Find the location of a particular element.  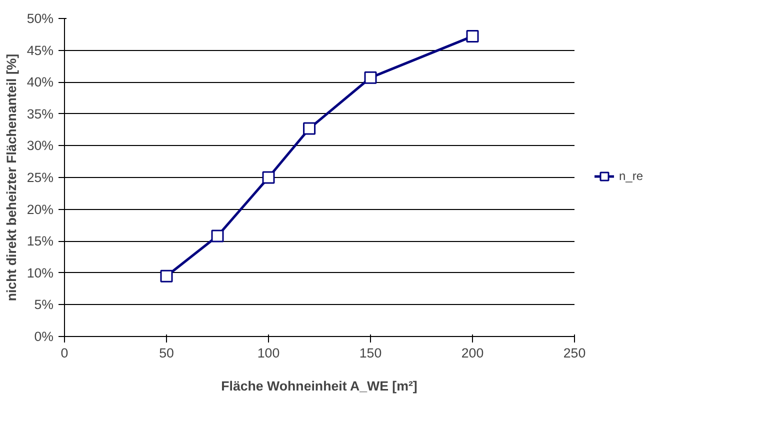

y-tick-label: 45% is located at coordinates (40, 50).